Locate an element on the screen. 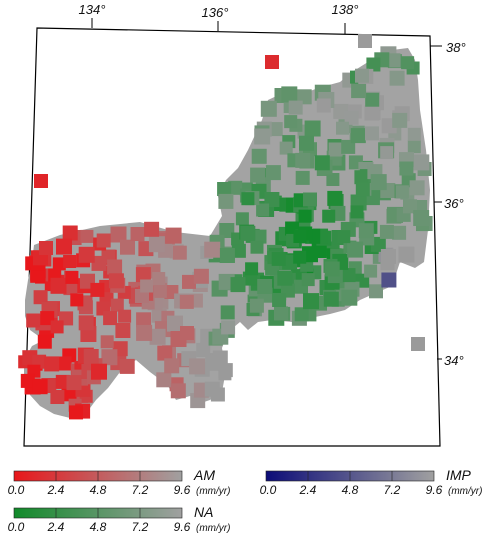  colorbar-am-unit: (mm/yr) is located at coordinates (213, 491).